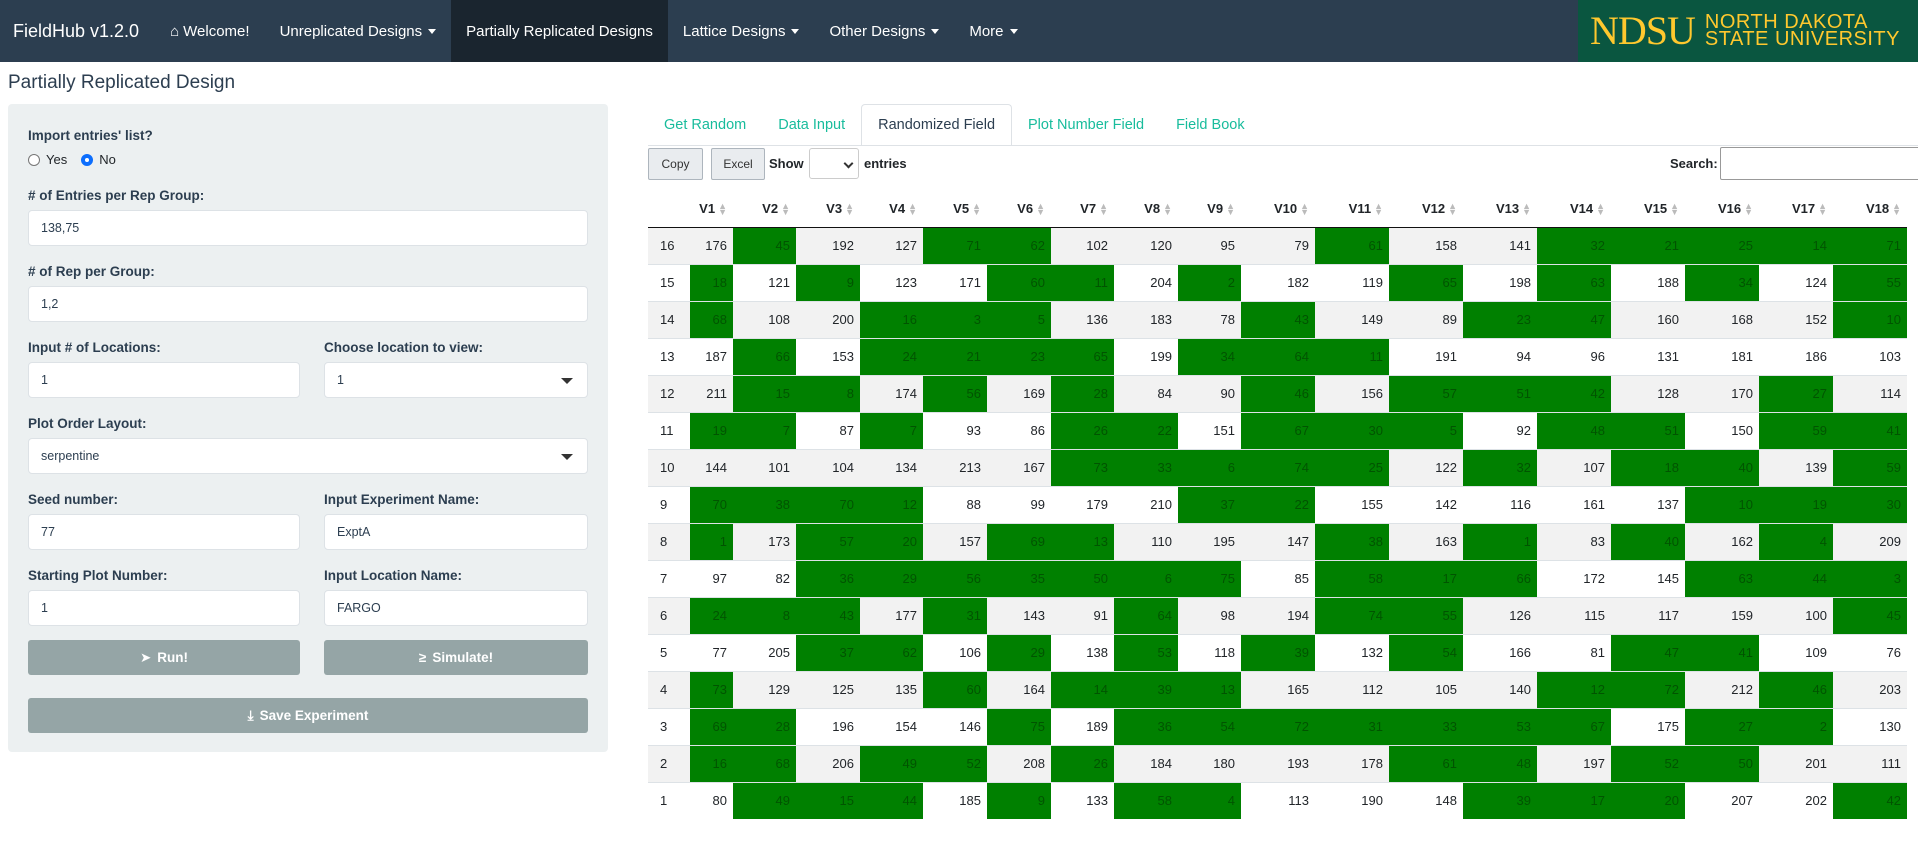  What do you see at coordinates (1574, 541) in the screenshot?
I see `table-cell: 83` at bounding box center [1574, 541].